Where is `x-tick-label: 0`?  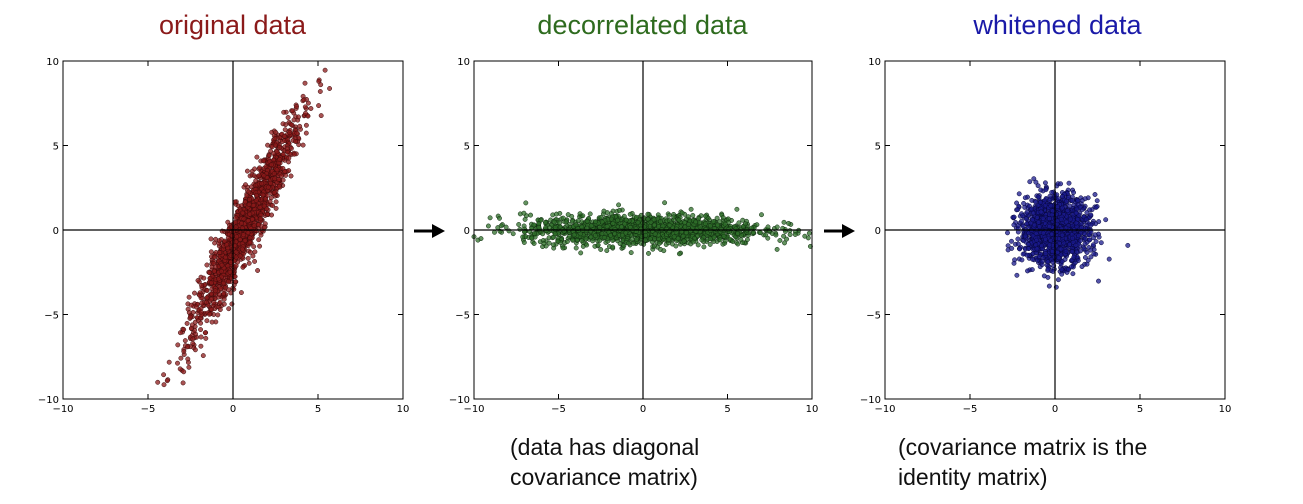
x-tick-label: 0 is located at coordinates (233, 409).